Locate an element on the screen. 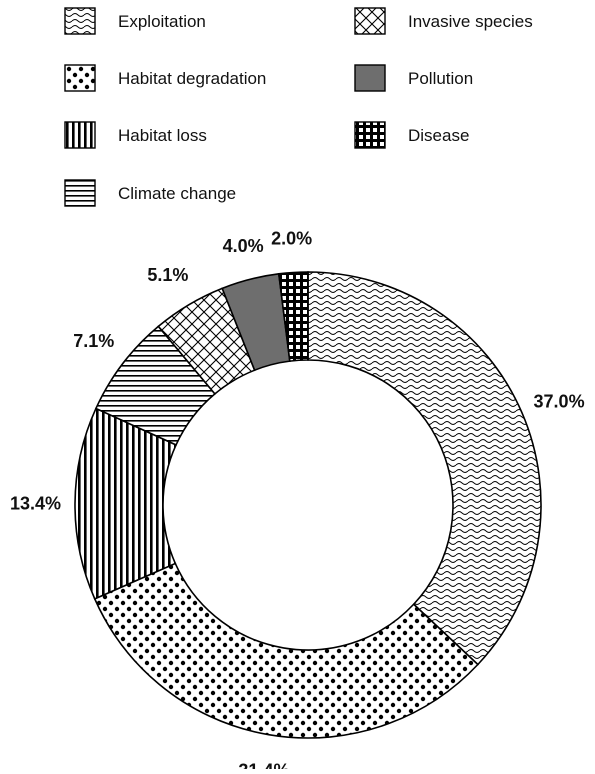  slice-label-disease: 2.0% is located at coordinates (291, 239).